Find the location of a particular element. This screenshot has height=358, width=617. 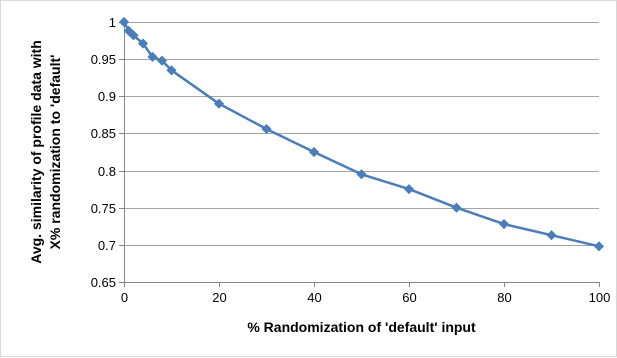

x-tick-label-1: 20 is located at coordinates (219, 297).